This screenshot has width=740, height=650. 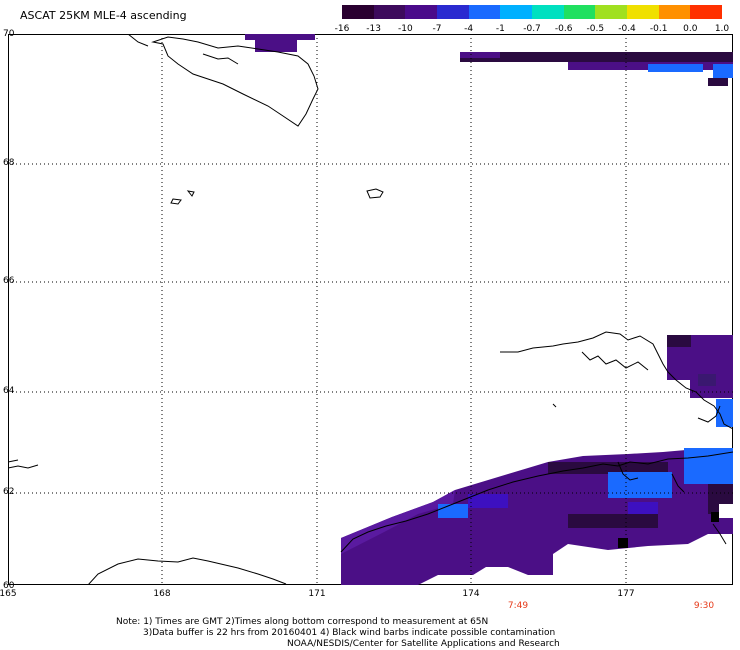 What do you see at coordinates (471, 594) in the screenshot?
I see `lon-label-174: 174` at bounding box center [471, 594].